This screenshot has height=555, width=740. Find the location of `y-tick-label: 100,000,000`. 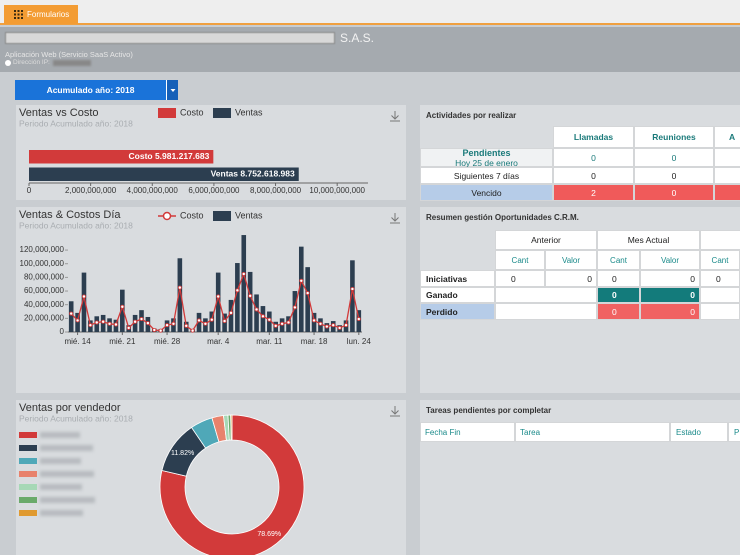

y-tick-label: 100,000,000 is located at coordinates (42, 263).